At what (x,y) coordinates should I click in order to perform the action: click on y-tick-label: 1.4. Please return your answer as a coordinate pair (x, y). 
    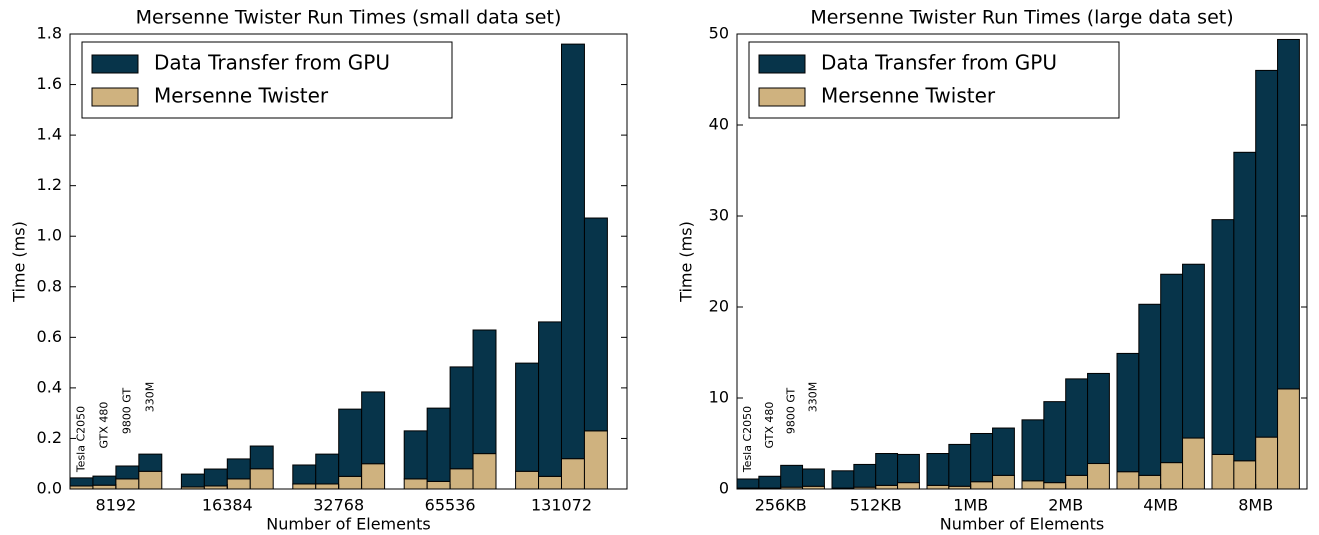
    Looking at the image, I should click on (49, 134).